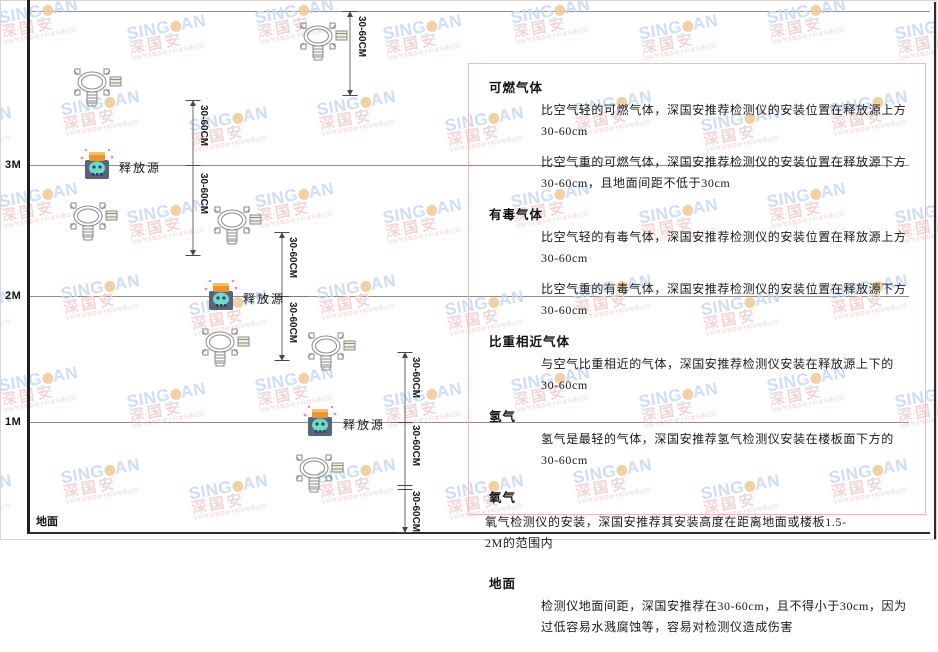 The width and height of the screenshot is (938, 652). I want to click on ceiling-line, so click(479, 11).